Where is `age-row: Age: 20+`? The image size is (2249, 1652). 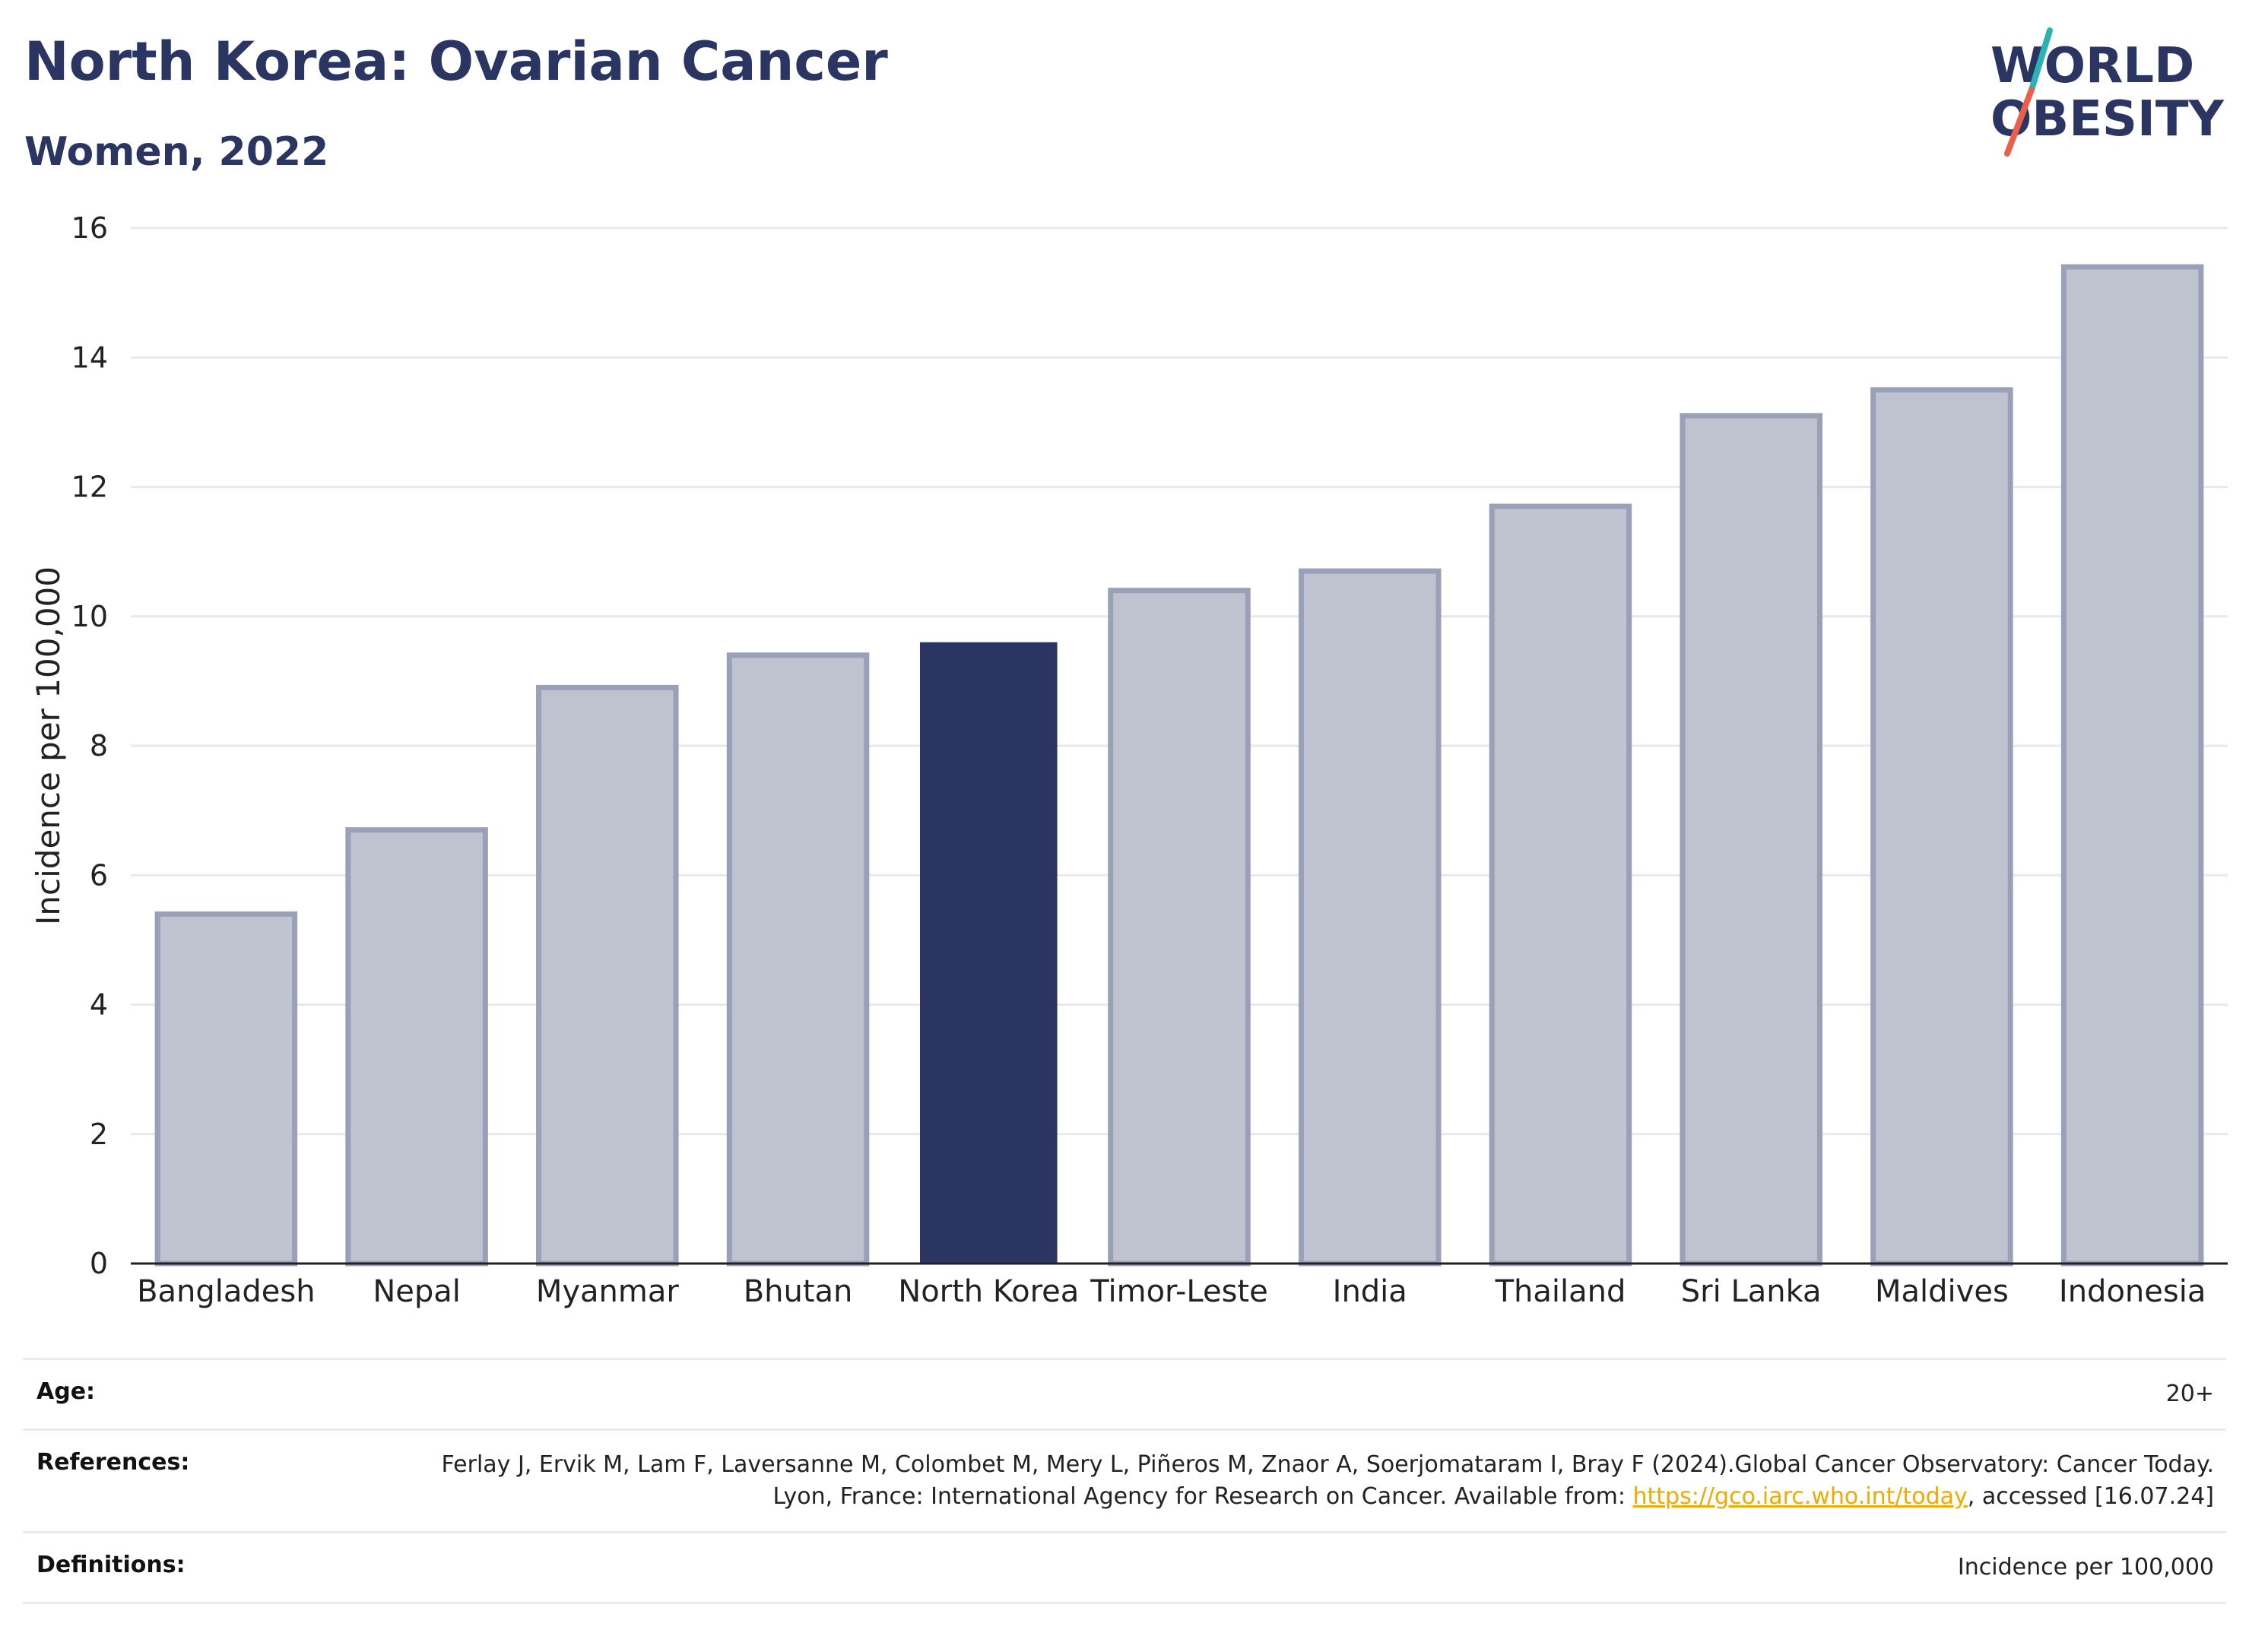
age-row: Age: 20+ is located at coordinates (1124, 1394).